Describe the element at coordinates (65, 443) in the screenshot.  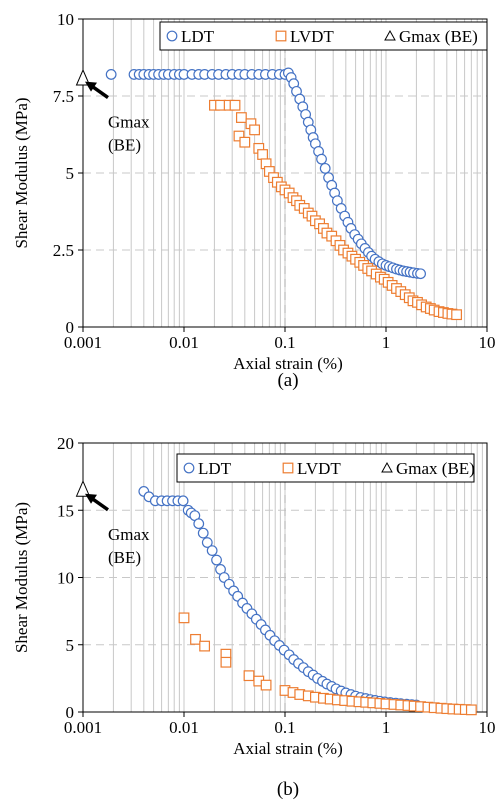
I see `y-tick-label: 20` at that location.